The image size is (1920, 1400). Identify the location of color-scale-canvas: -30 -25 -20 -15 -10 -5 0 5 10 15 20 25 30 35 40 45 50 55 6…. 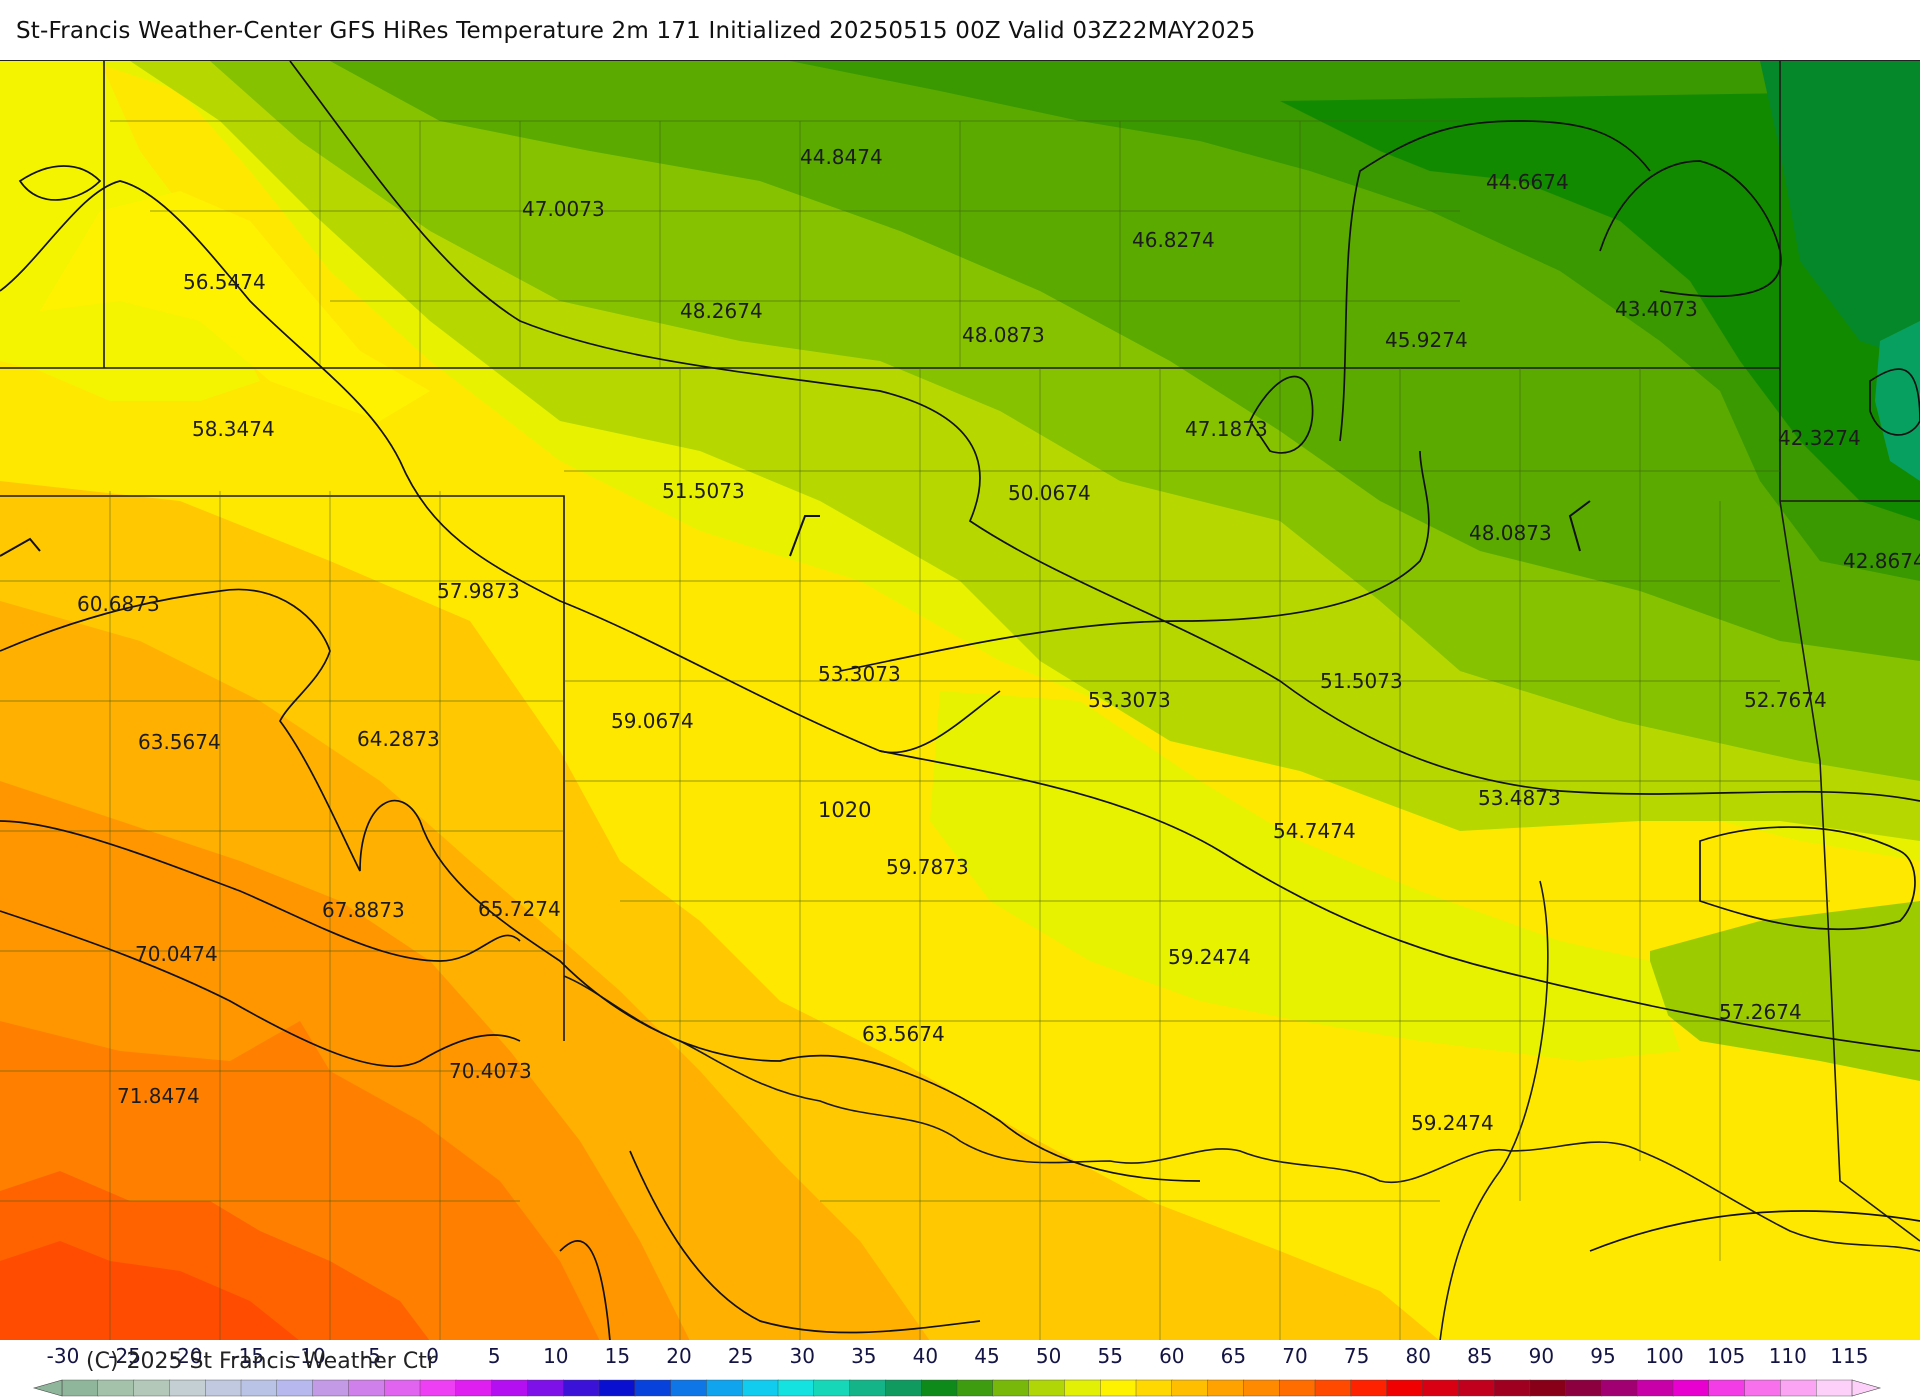
(957, 1370).